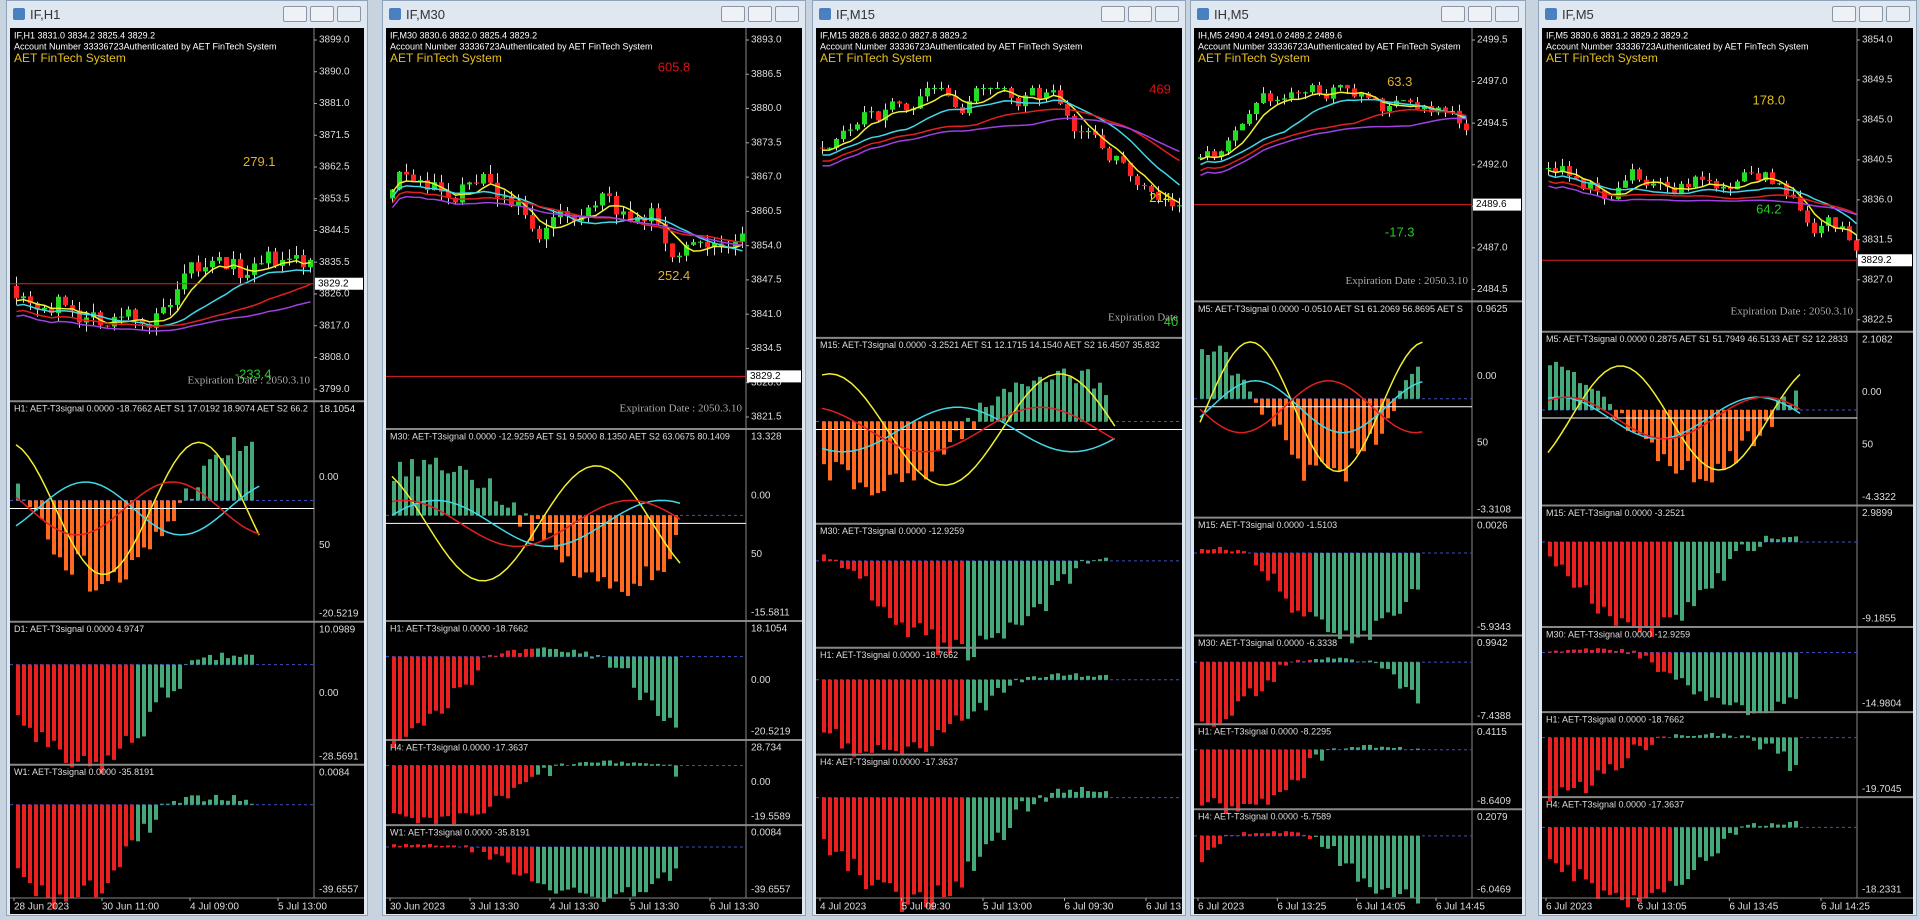 Image resolution: width=1919 pixels, height=920 pixels. I want to click on pane-axis-label: -18.2331, so click(1882, 890).